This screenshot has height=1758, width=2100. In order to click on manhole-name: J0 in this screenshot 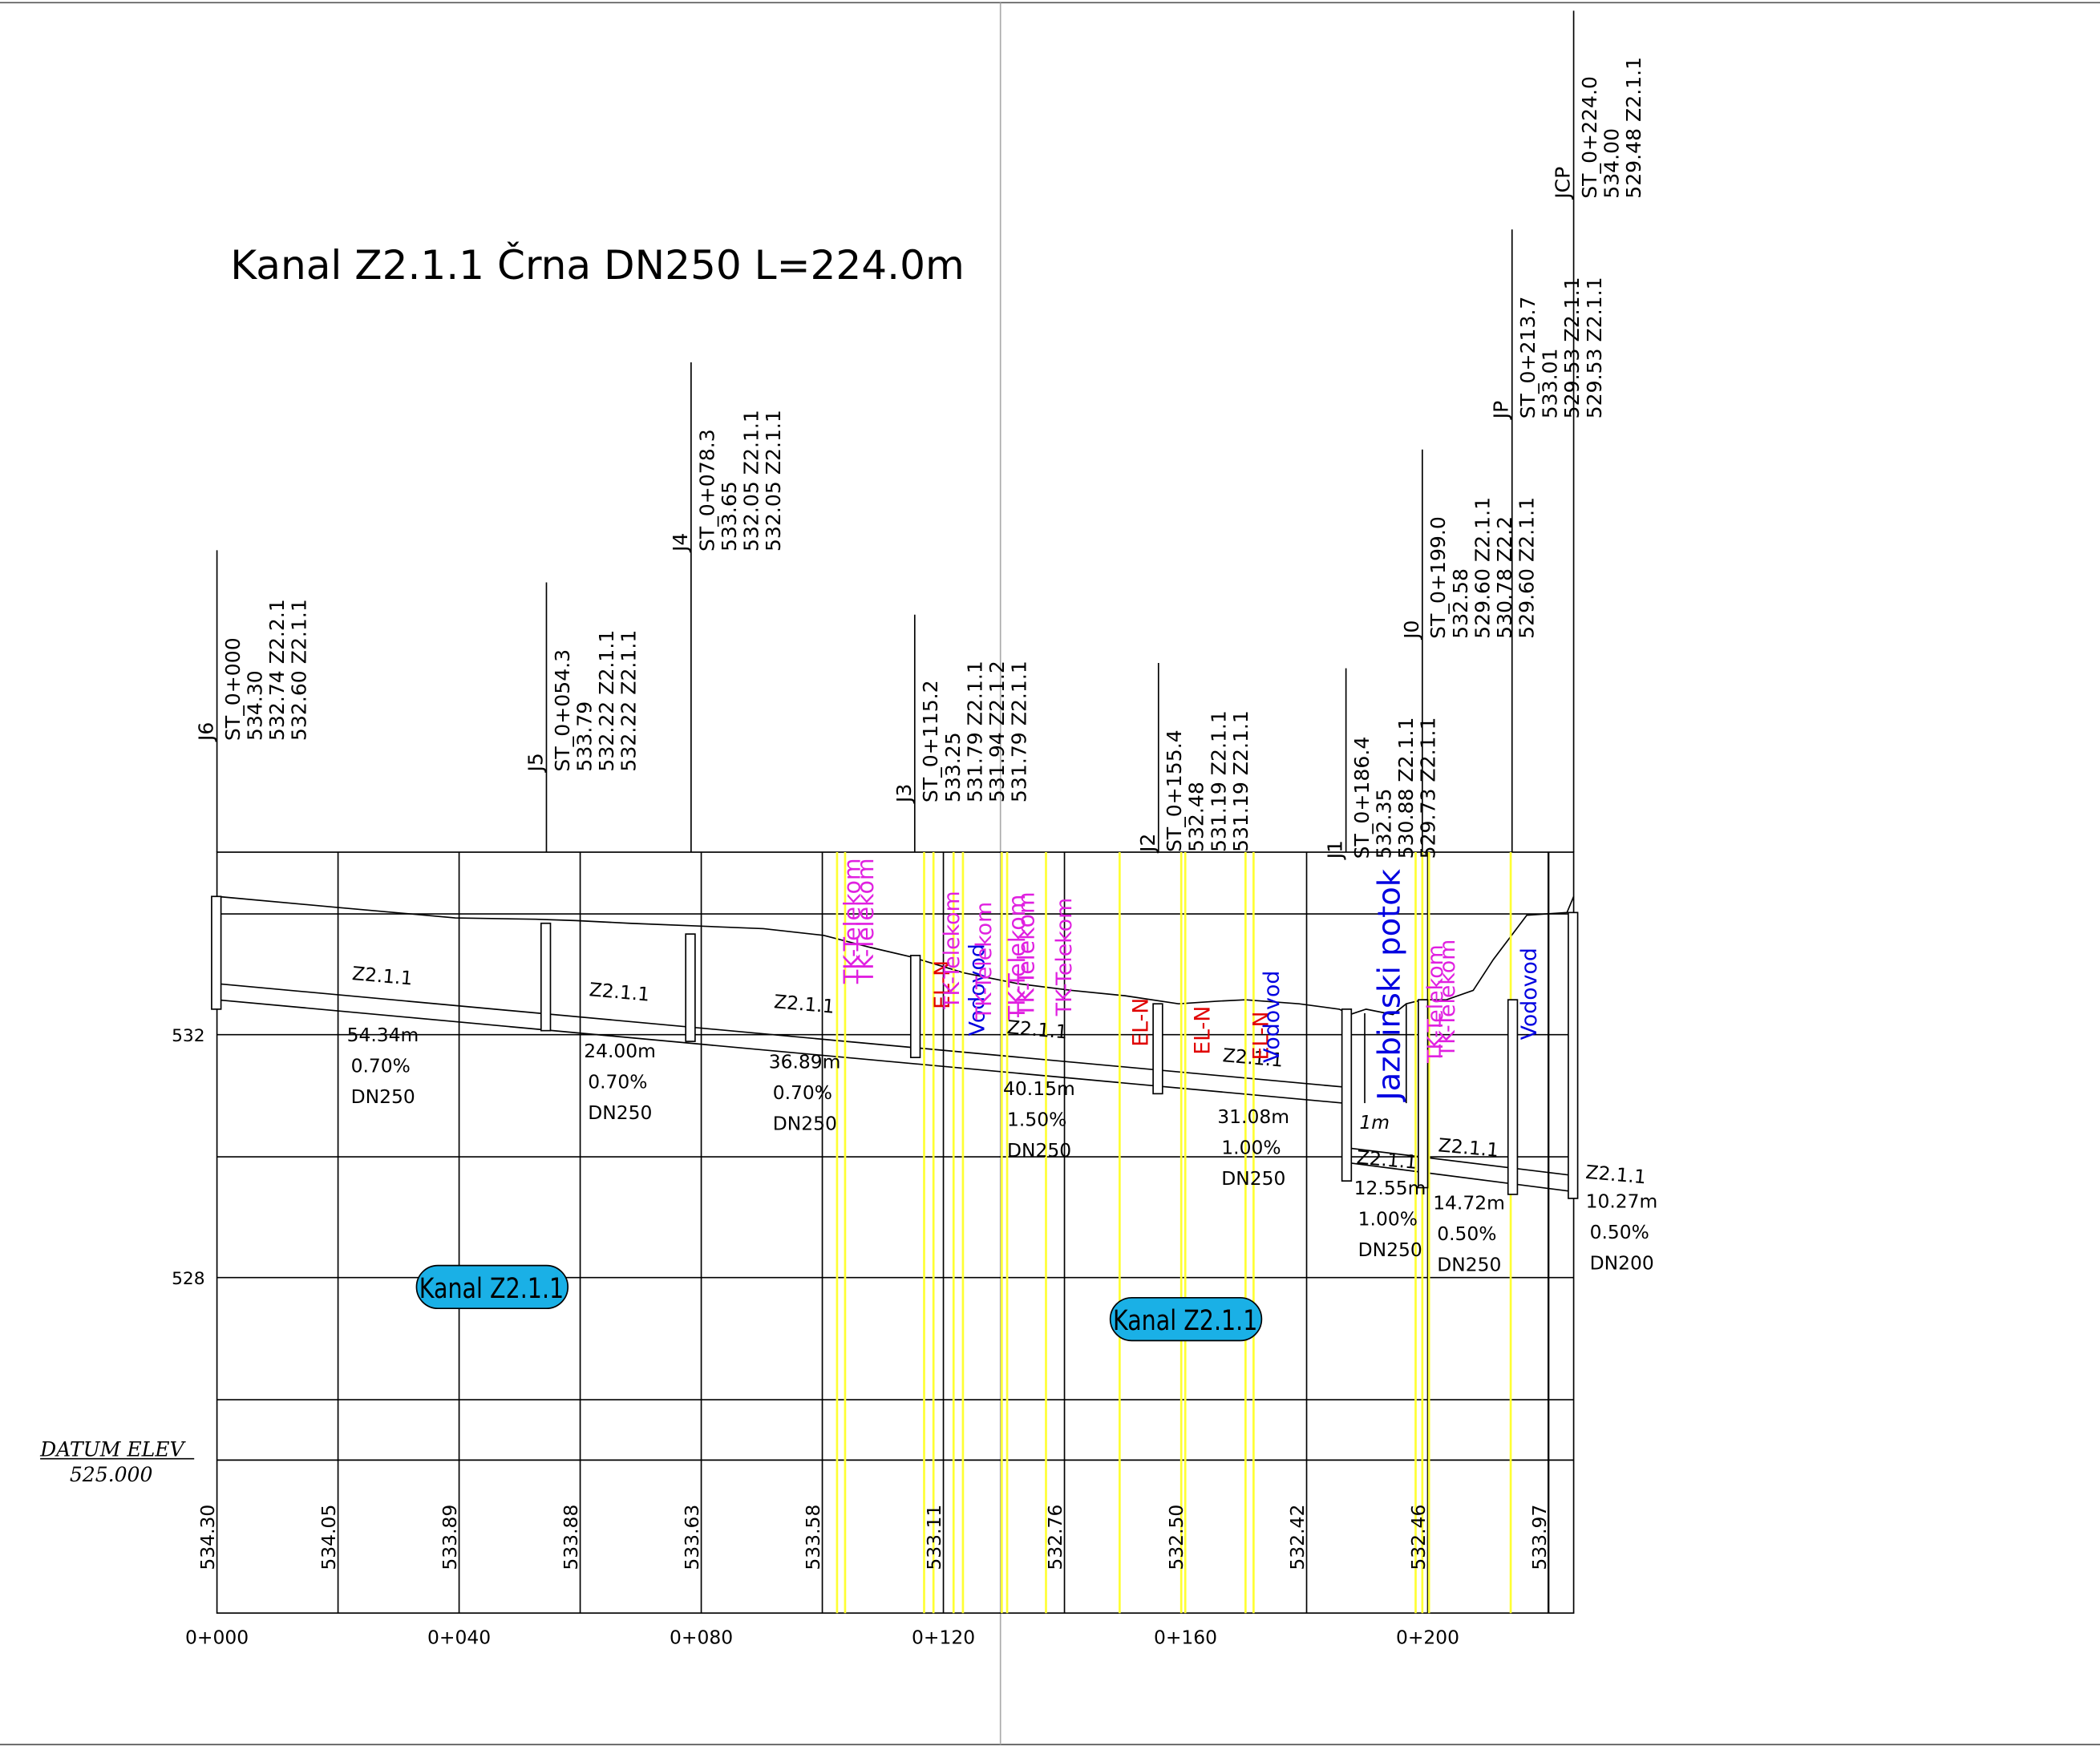, I will do `click(1411, 630)`.